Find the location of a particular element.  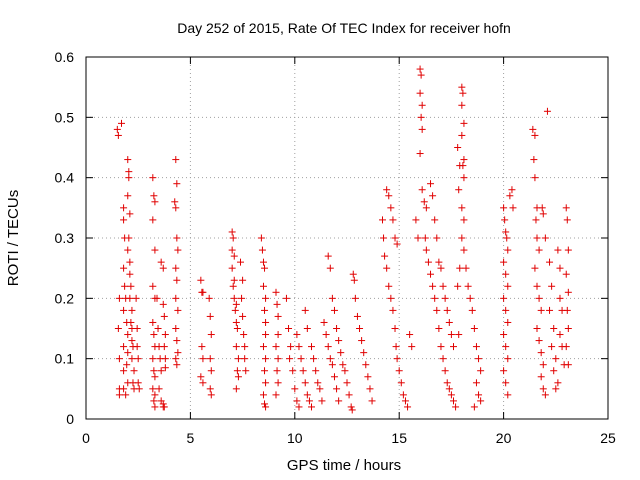

y-axis-title: ROTI / TECUs is located at coordinates (13, 238).